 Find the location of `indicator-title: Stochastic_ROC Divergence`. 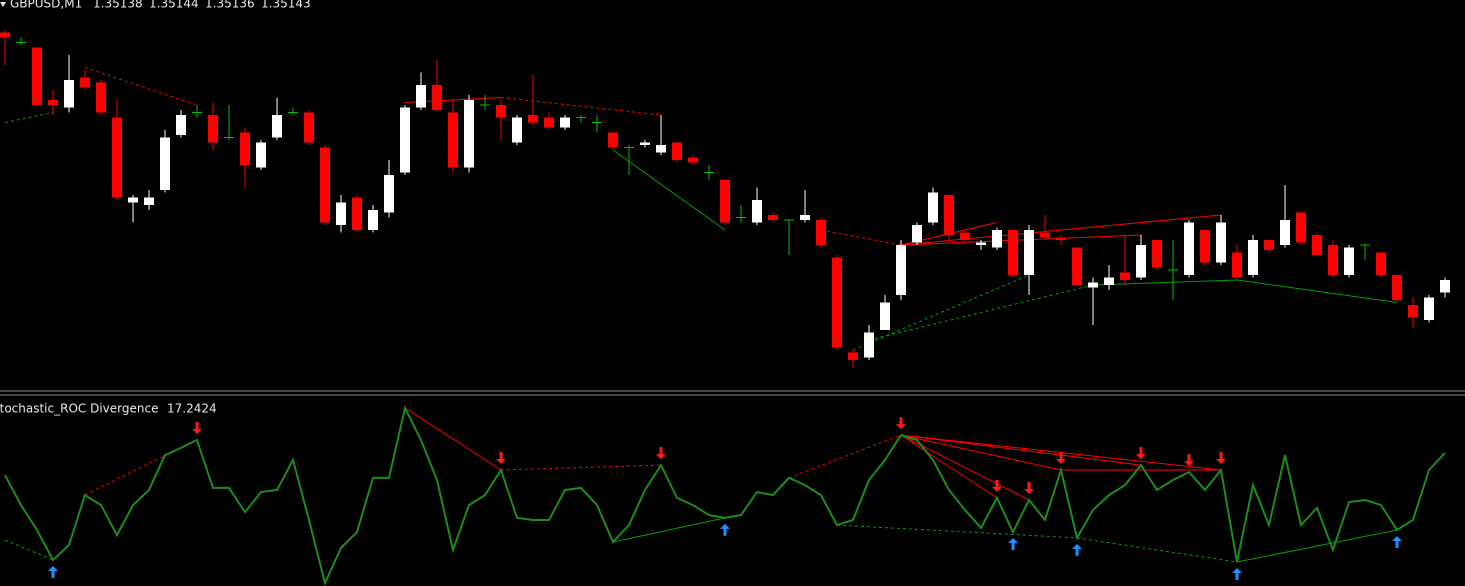

indicator-title: Stochastic_ROC Divergence is located at coordinates (79, 409).